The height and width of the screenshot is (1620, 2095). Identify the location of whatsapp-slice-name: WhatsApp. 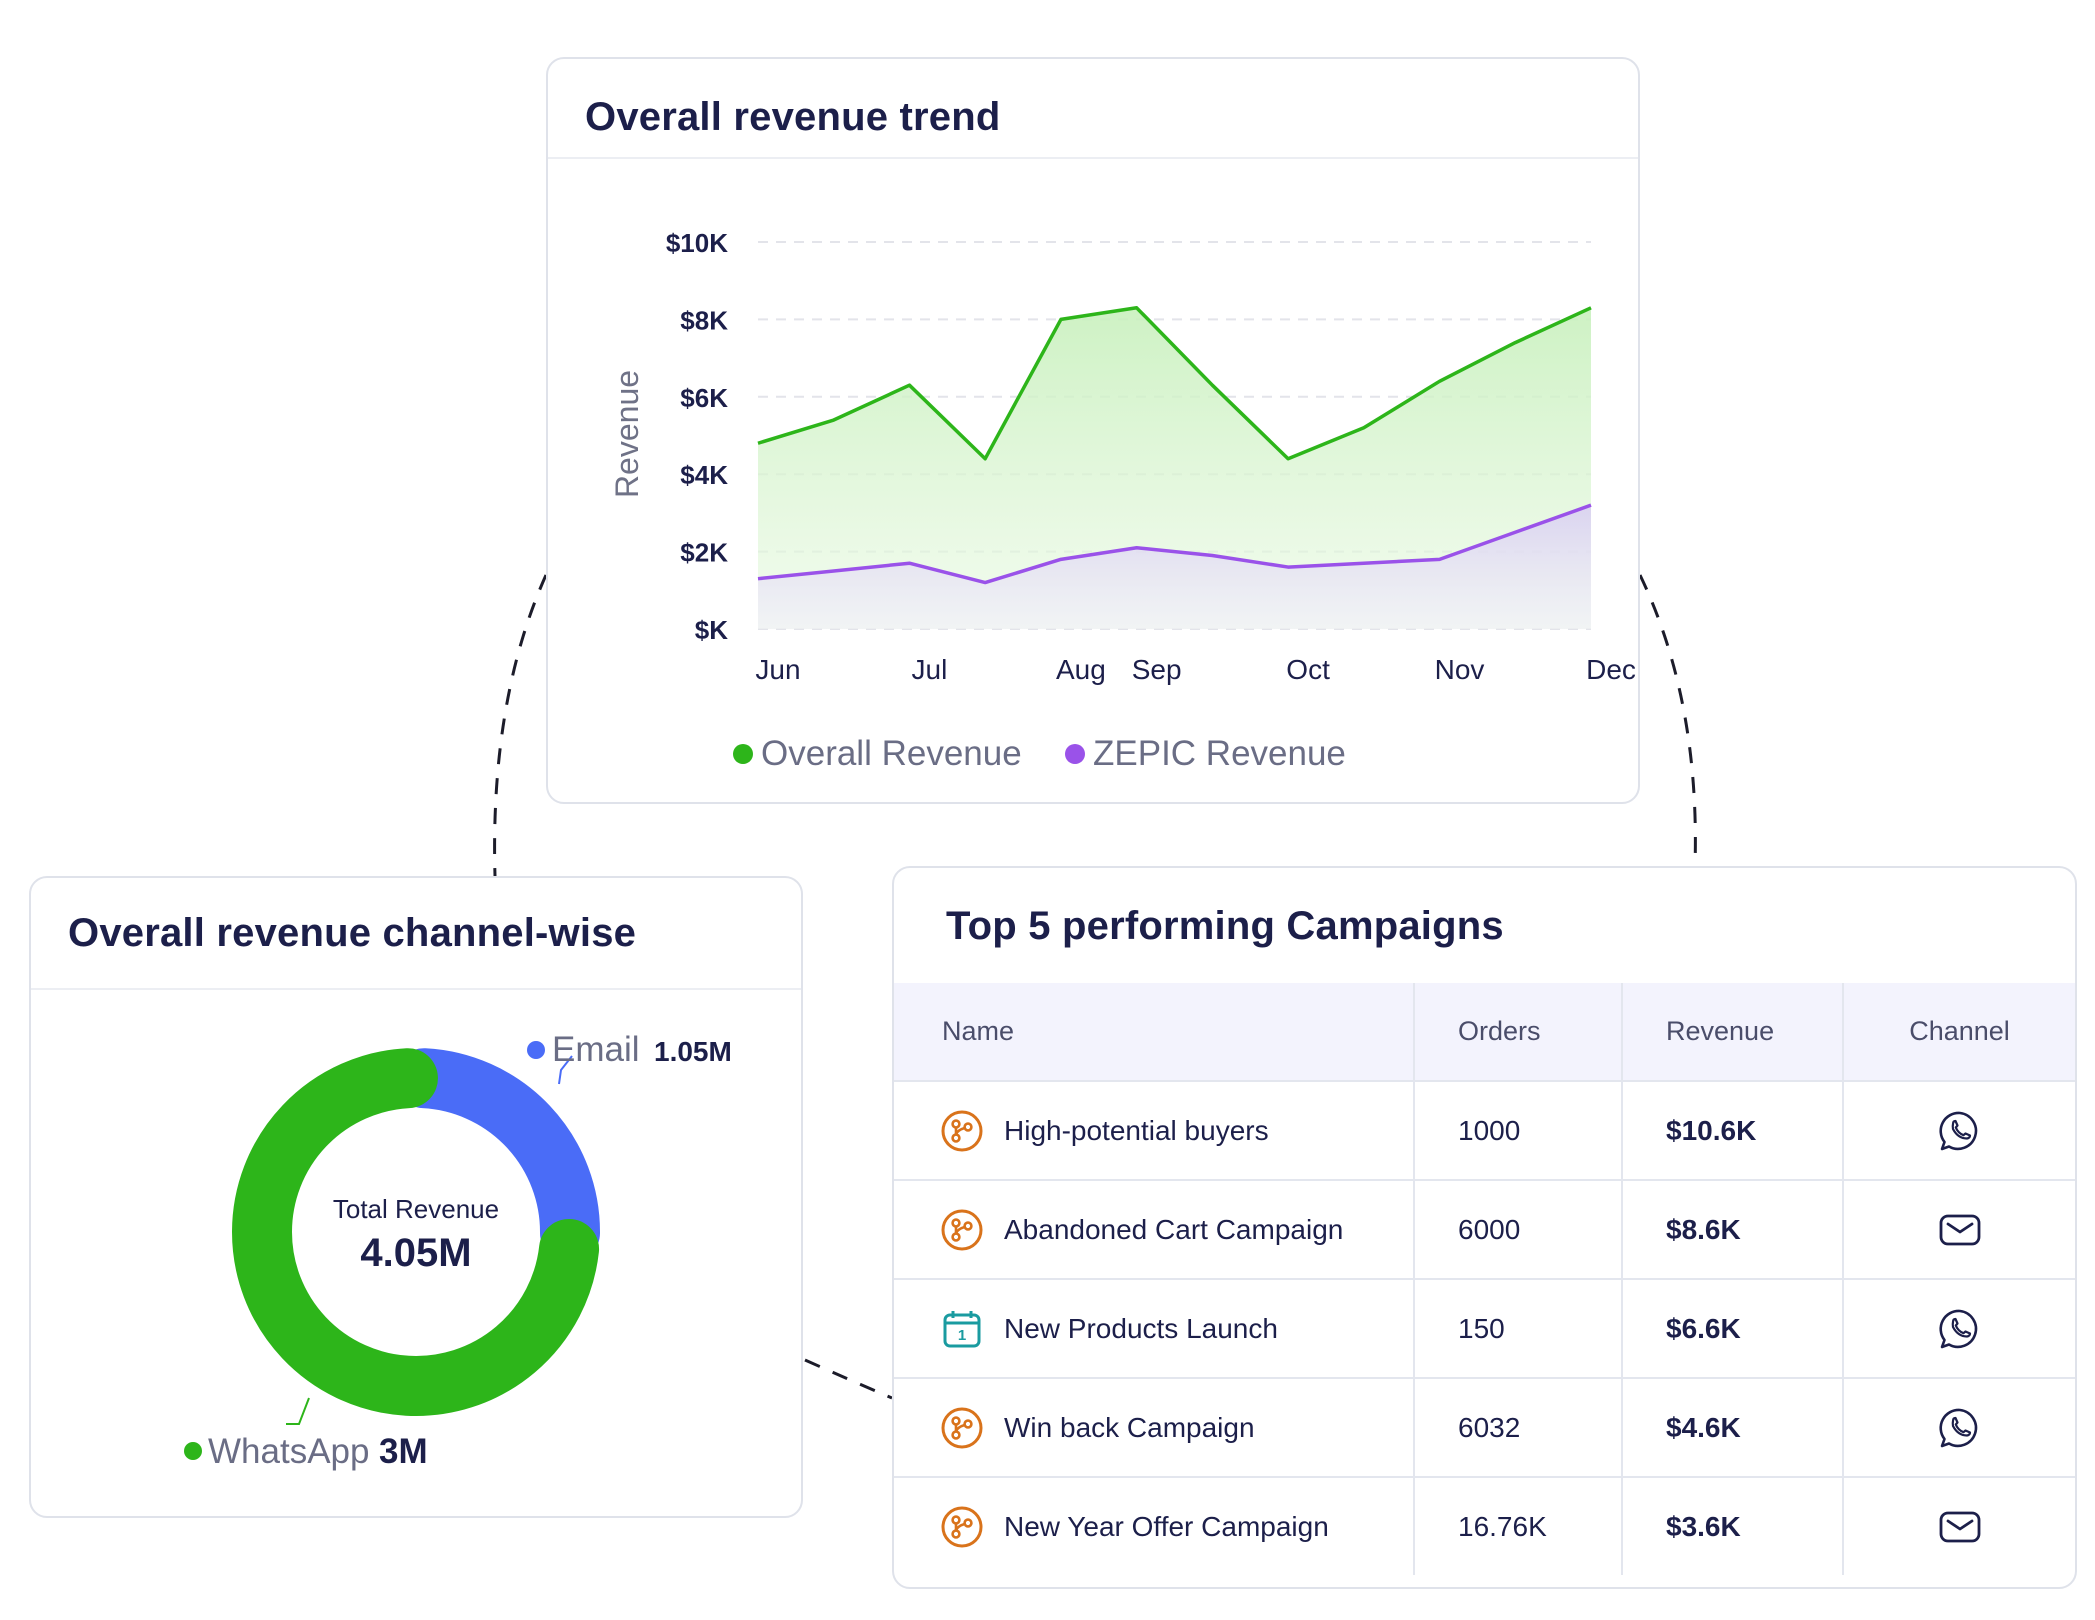
(288, 1451).